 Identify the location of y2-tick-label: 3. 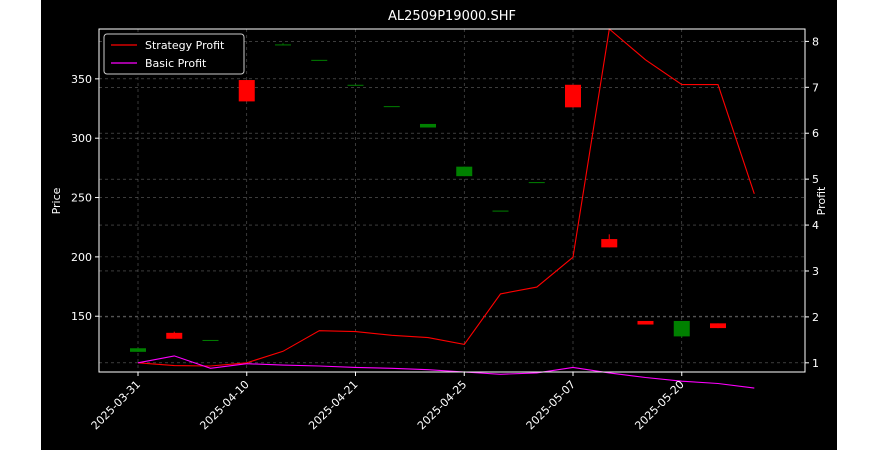
(815, 271).